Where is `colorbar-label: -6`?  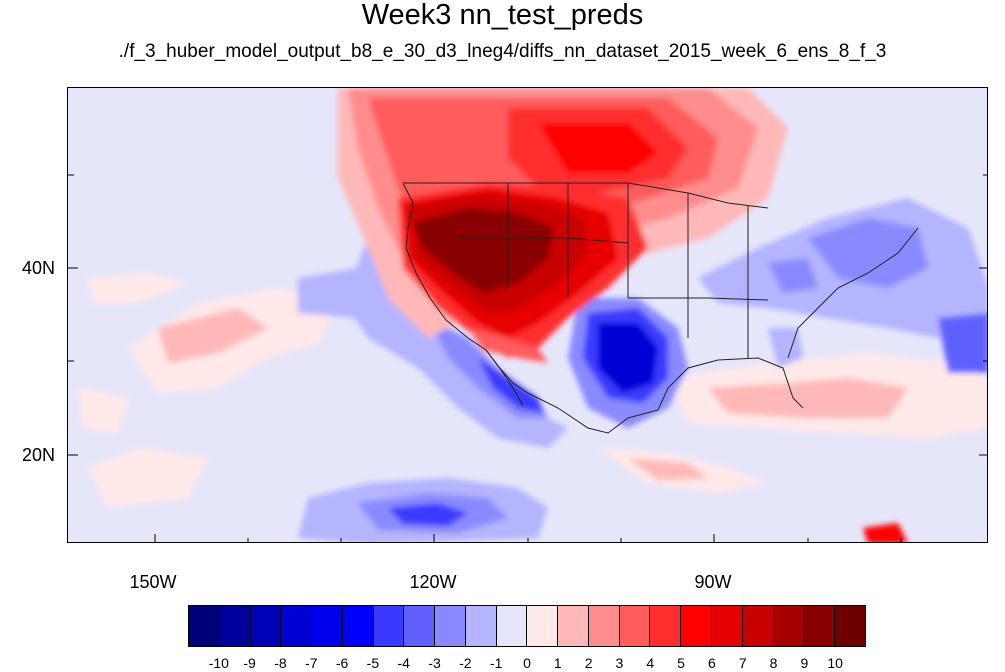
colorbar-label: -6 is located at coordinates (342, 663).